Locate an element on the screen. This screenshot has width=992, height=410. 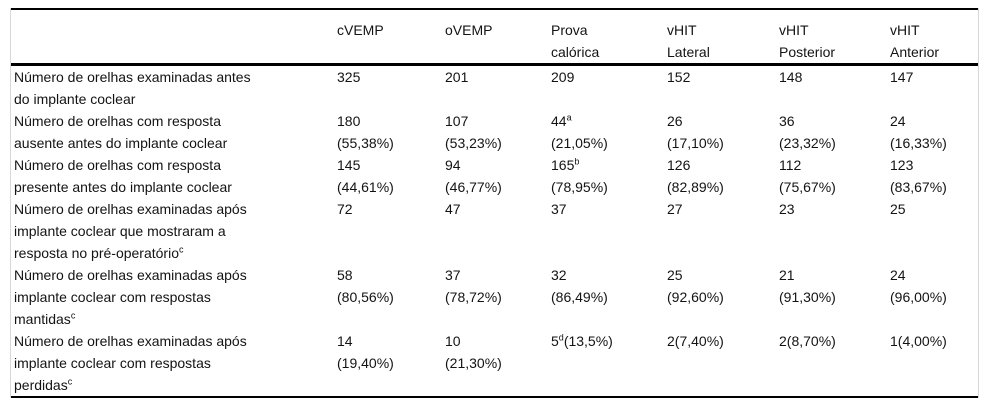
table-cell: 14 (19,40%) is located at coordinates (365, 352).